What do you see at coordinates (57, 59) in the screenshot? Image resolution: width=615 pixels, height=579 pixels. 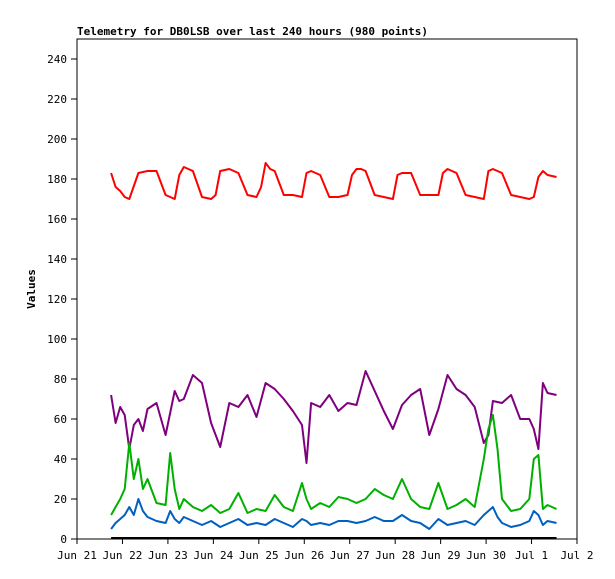 I see `y-tick-label: 240` at bounding box center [57, 59].